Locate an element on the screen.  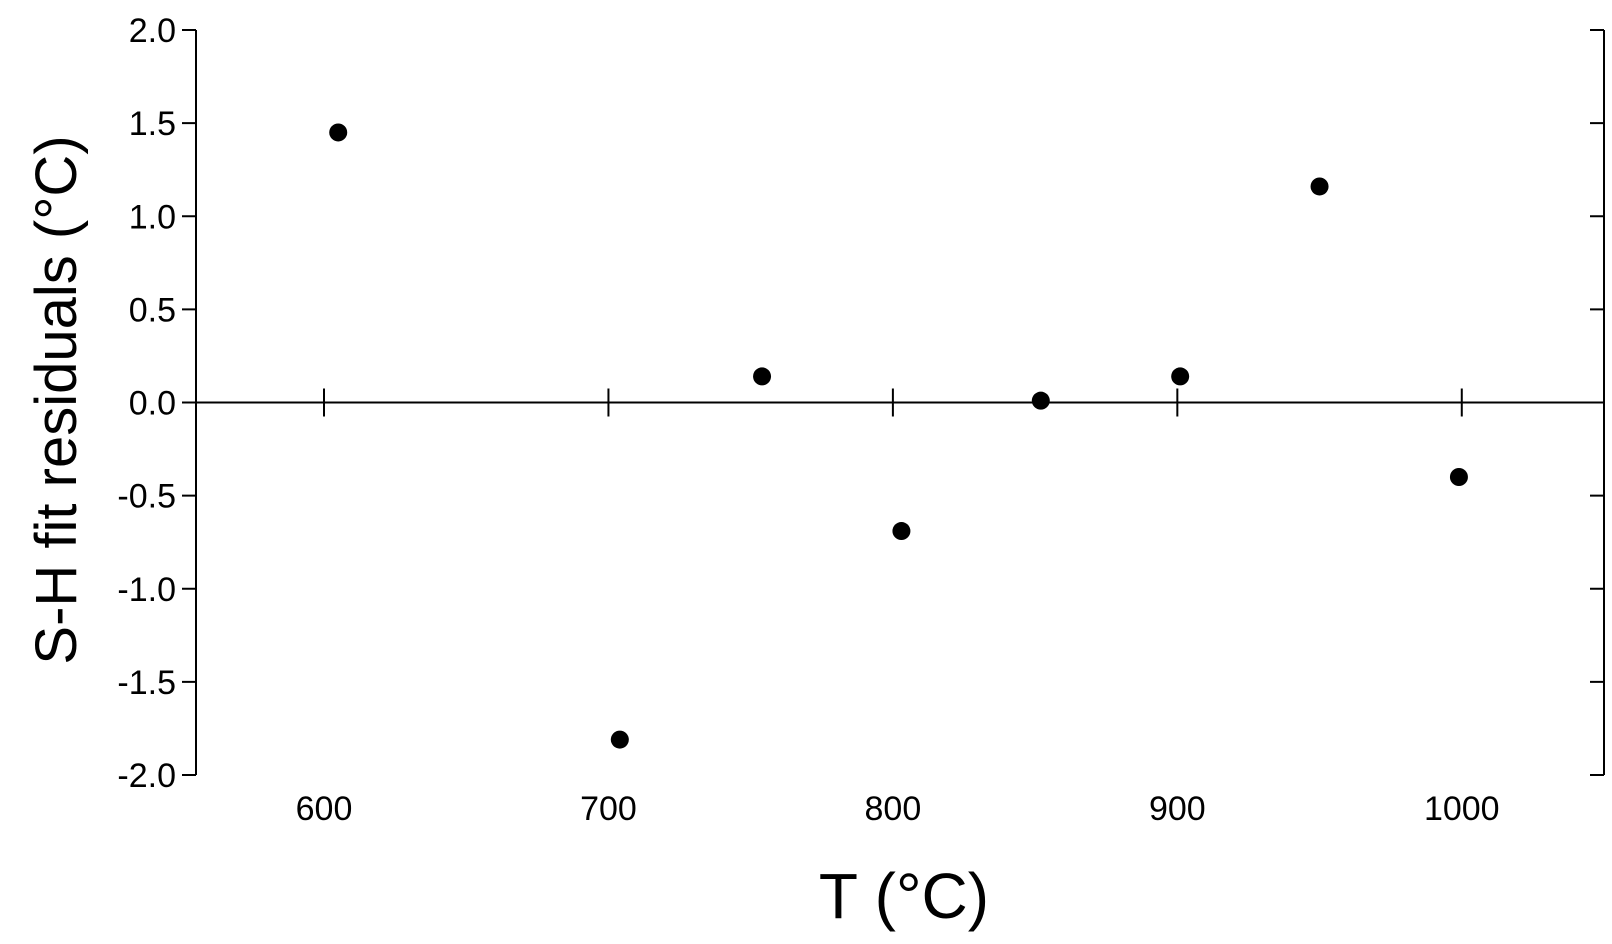
x-tick-label: 600 is located at coordinates (324, 809).